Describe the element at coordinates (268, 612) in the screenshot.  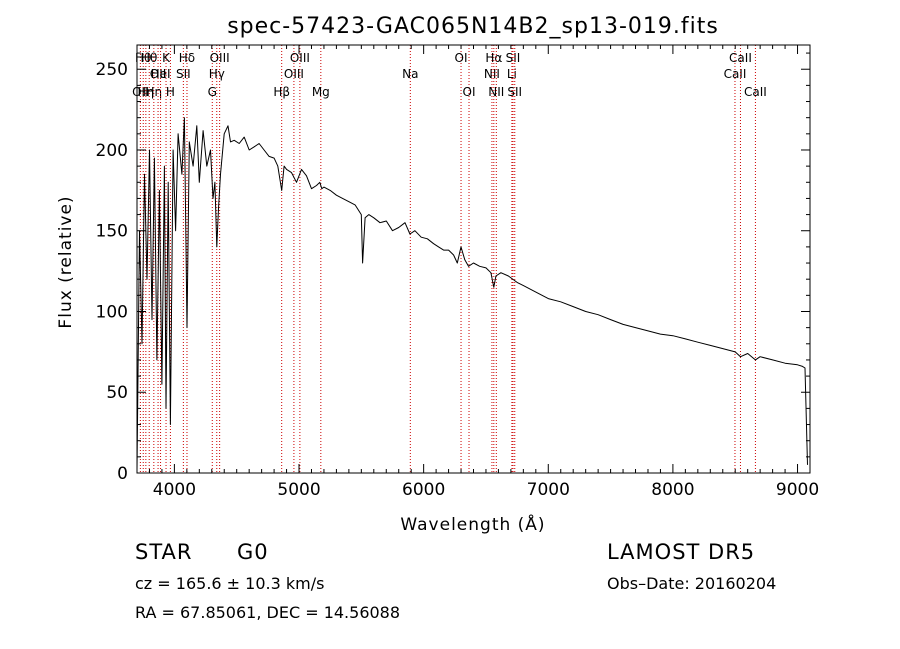
I see `coordinates: RA = 67.85061, DEC = 14.56088` at that location.